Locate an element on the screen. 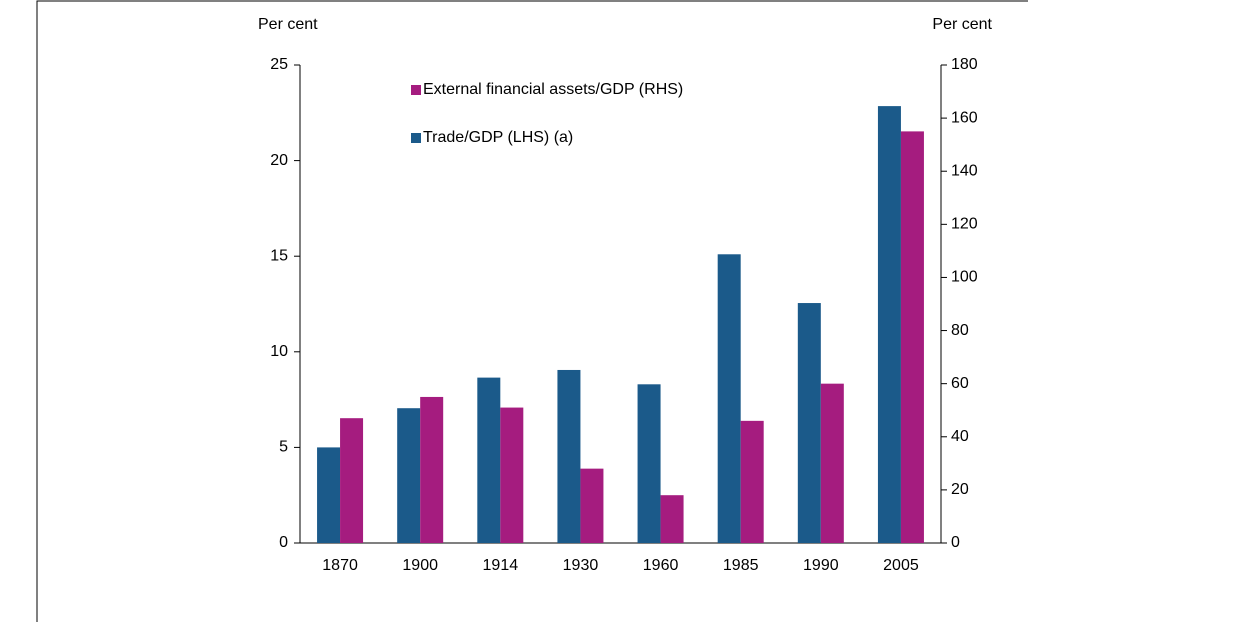 This screenshot has width=1238, height=622. x-tick-label: 1870 is located at coordinates (340, 565).